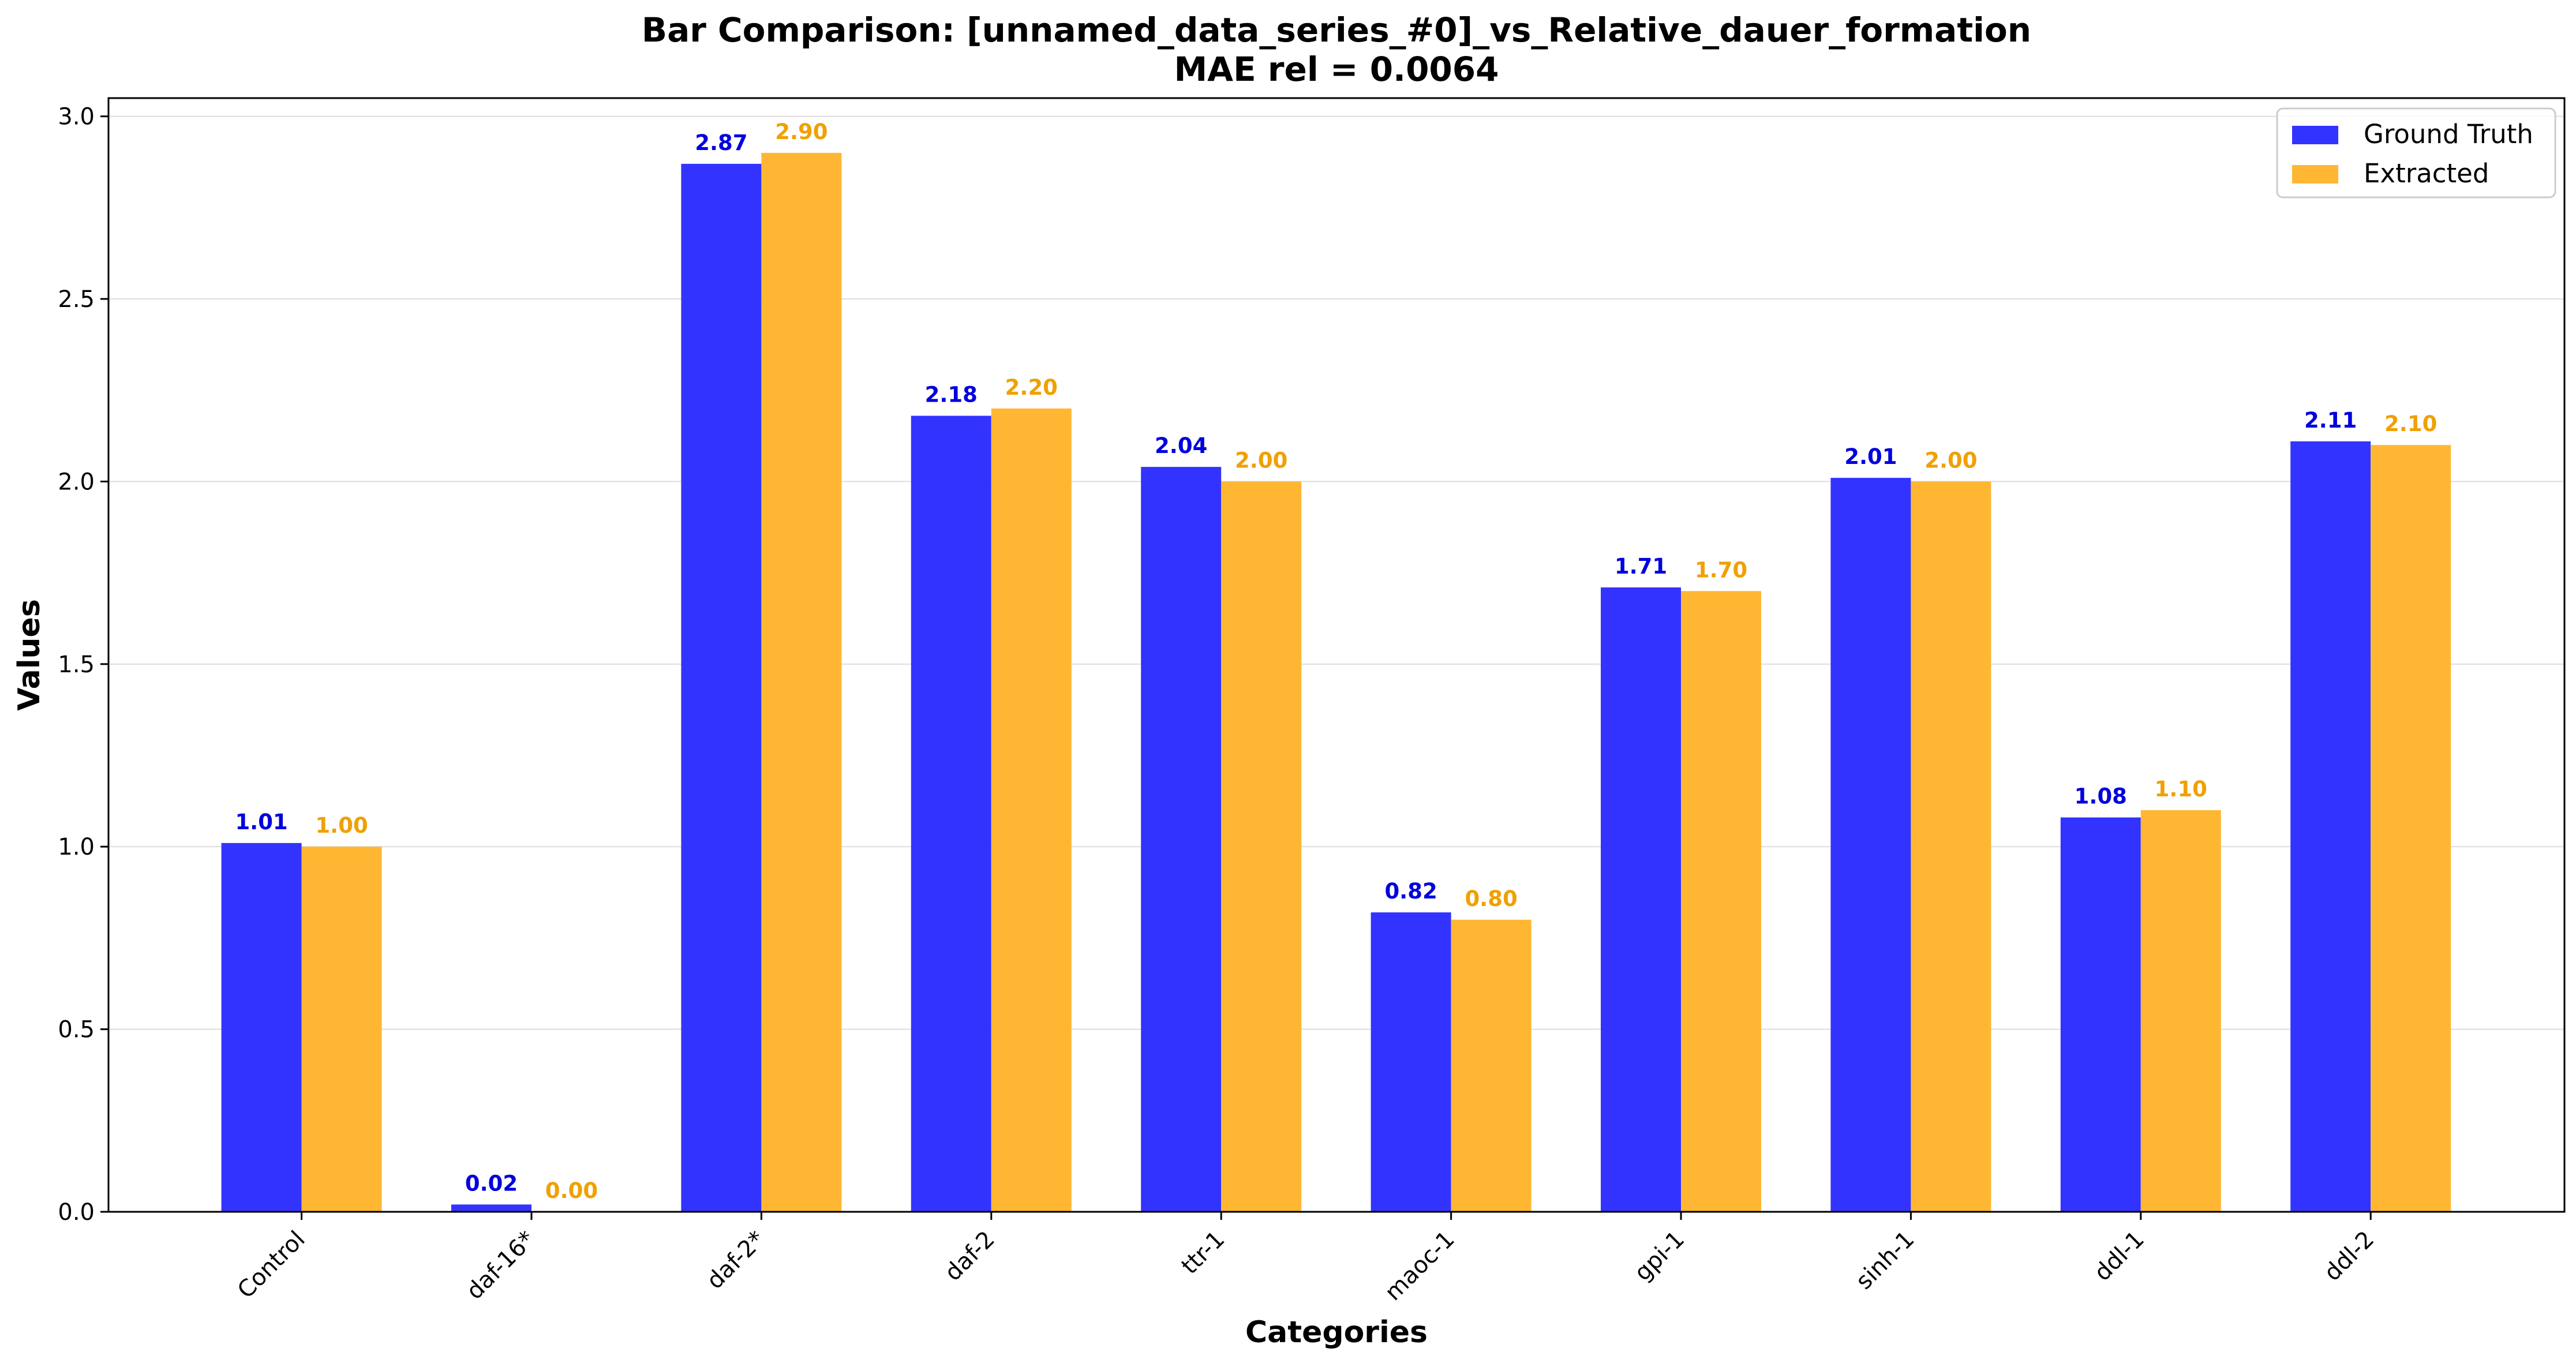 This screenshot has height=1363, width=2576. I want to click on bar-ground-truth-control, so click(261, 1027).